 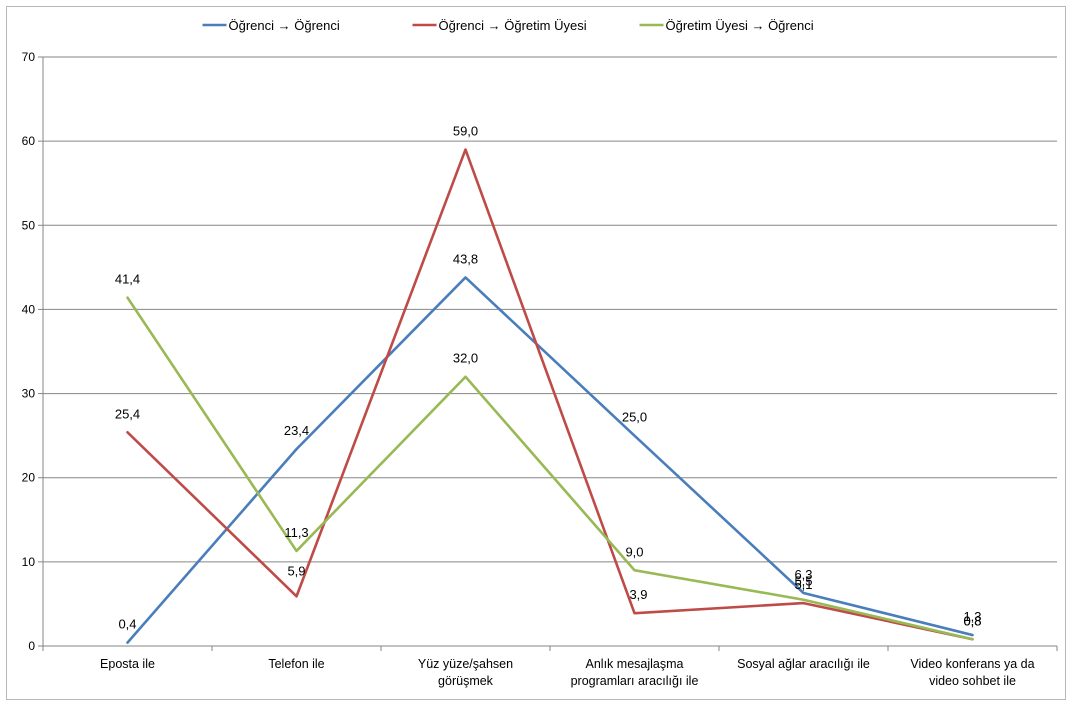 I want to click on data-label: 5,9, so click(x=296, y=570).